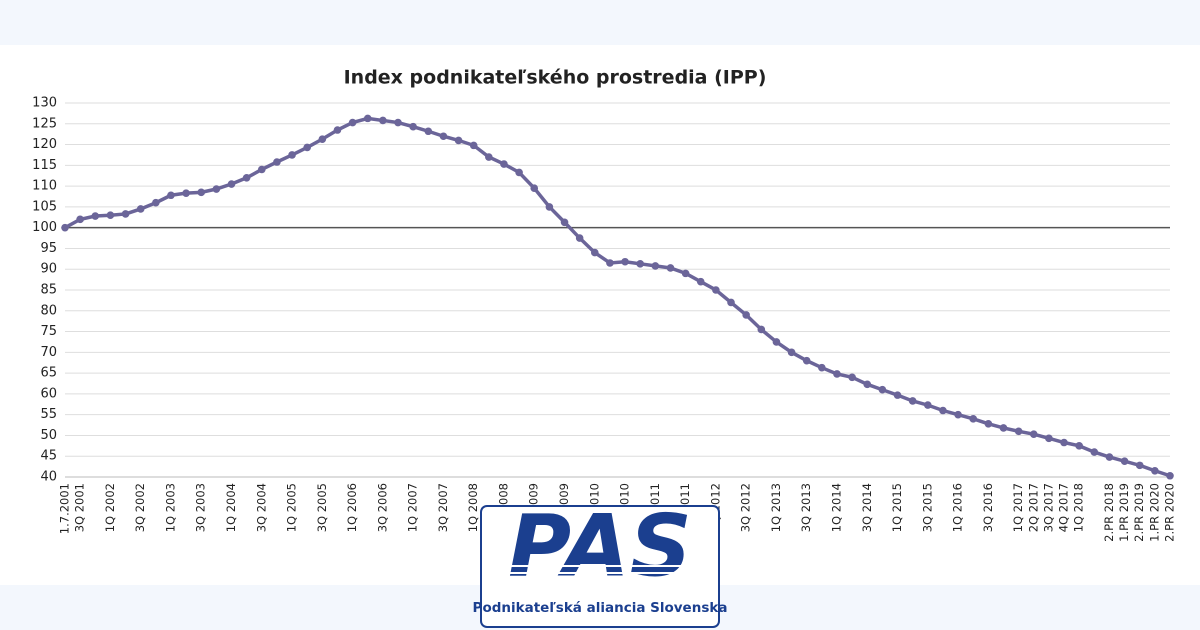  What do you see at coordinates (897, 507) in the screenshot?
I see `x-tick-label: 1Q 2015` at bounding box center [897, 507].